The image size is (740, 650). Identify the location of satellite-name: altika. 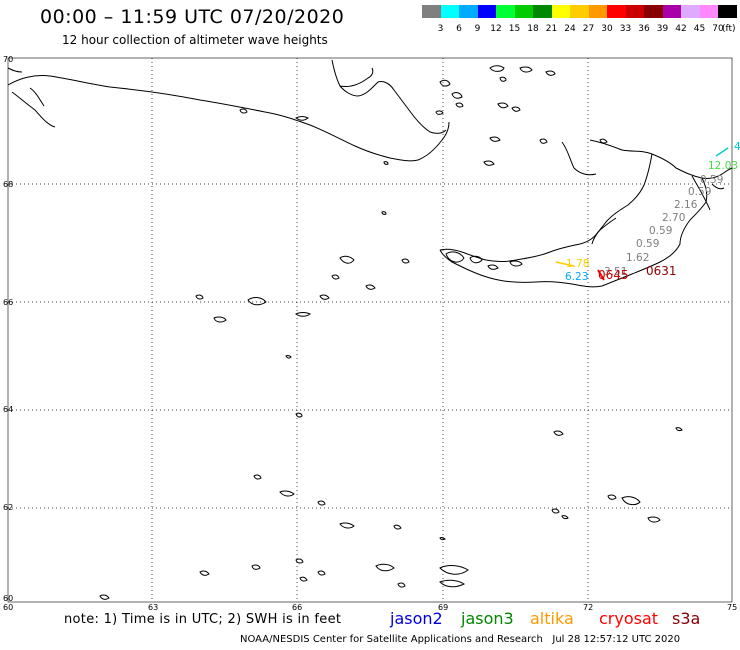
(552, 618).